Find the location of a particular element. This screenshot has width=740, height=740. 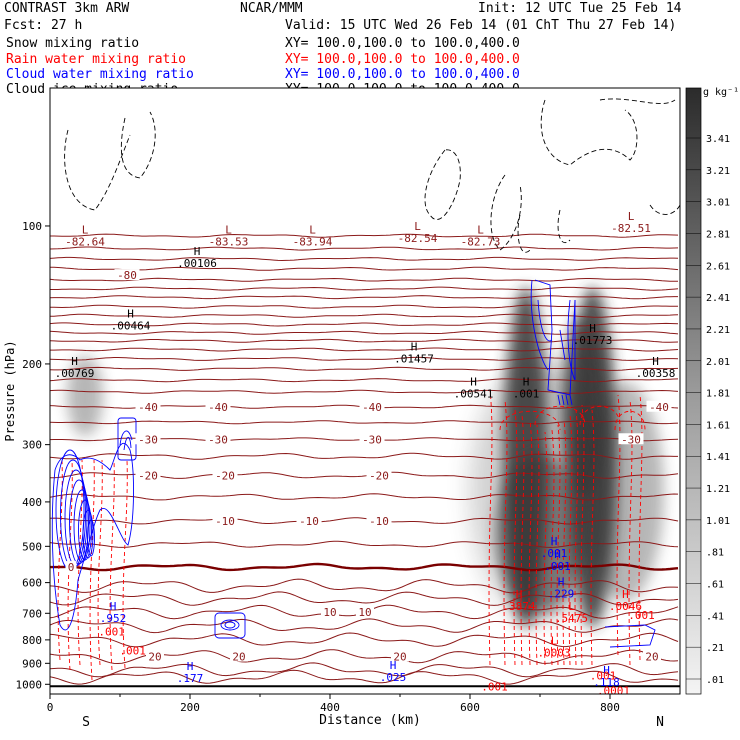

field-snow-xy: XY= 100.0,100.0 to 100.0,400.0 is located at coordinates (402, 43).